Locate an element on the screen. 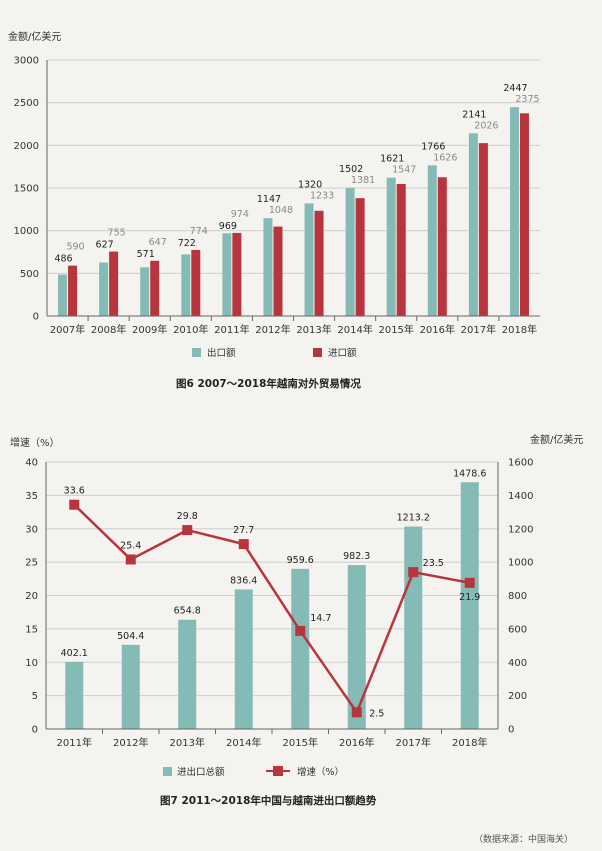 Image resolution: width=602 pixels, height=851 pixels. legend-swatch-total is located at coordinates (167, 771).